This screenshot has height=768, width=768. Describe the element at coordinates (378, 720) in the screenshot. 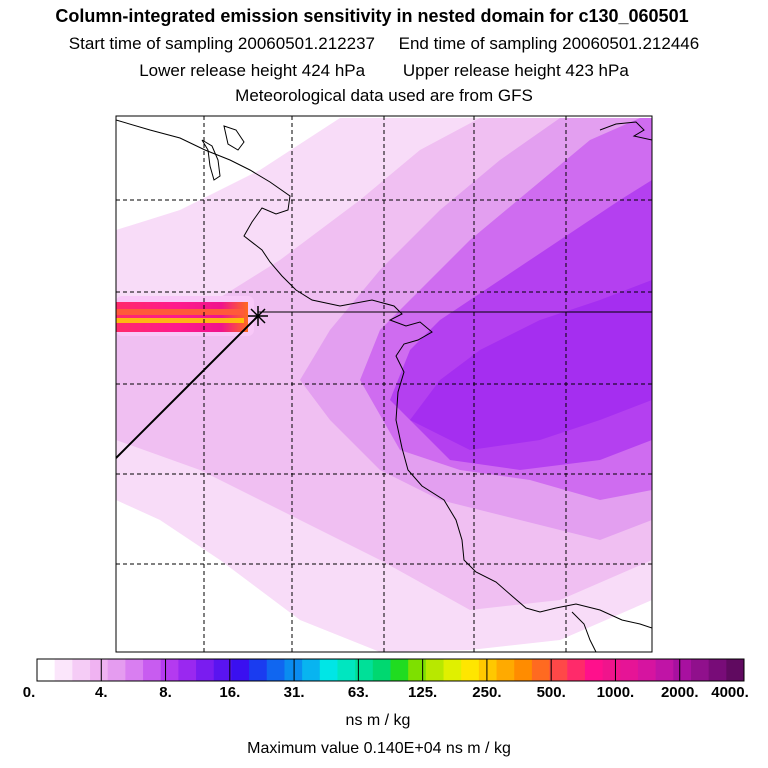

I see `colorbar-units: ns m / kg` at that location.